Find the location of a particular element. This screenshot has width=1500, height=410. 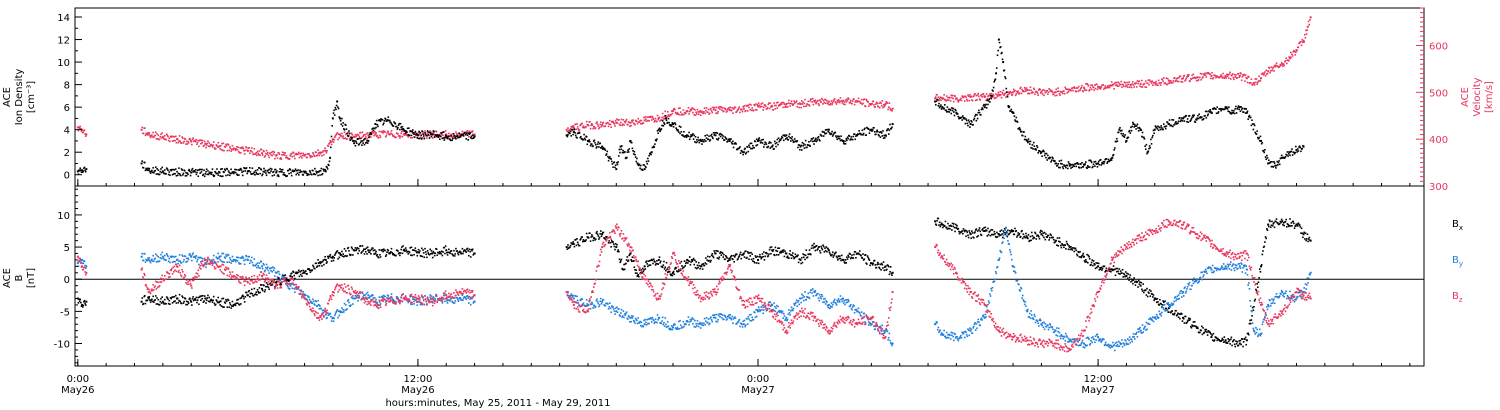

by-point is located at coordinates (155, 258).